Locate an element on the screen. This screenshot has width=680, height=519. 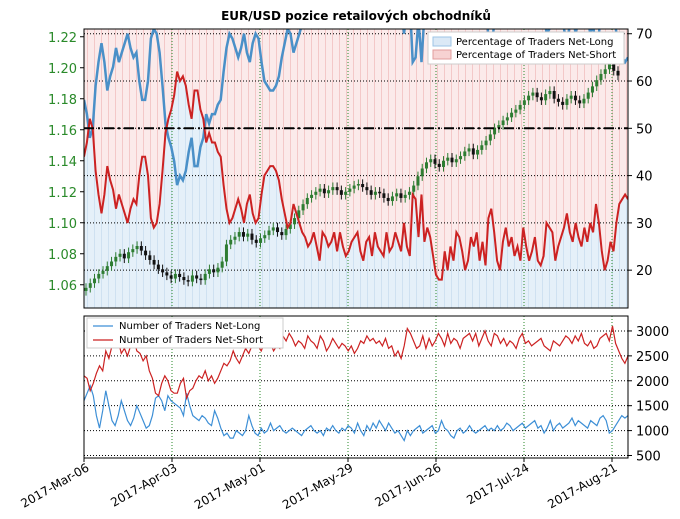
percent-axis-ticks: 20 30 40 50 60 70 is located at coordinates (640, 153).